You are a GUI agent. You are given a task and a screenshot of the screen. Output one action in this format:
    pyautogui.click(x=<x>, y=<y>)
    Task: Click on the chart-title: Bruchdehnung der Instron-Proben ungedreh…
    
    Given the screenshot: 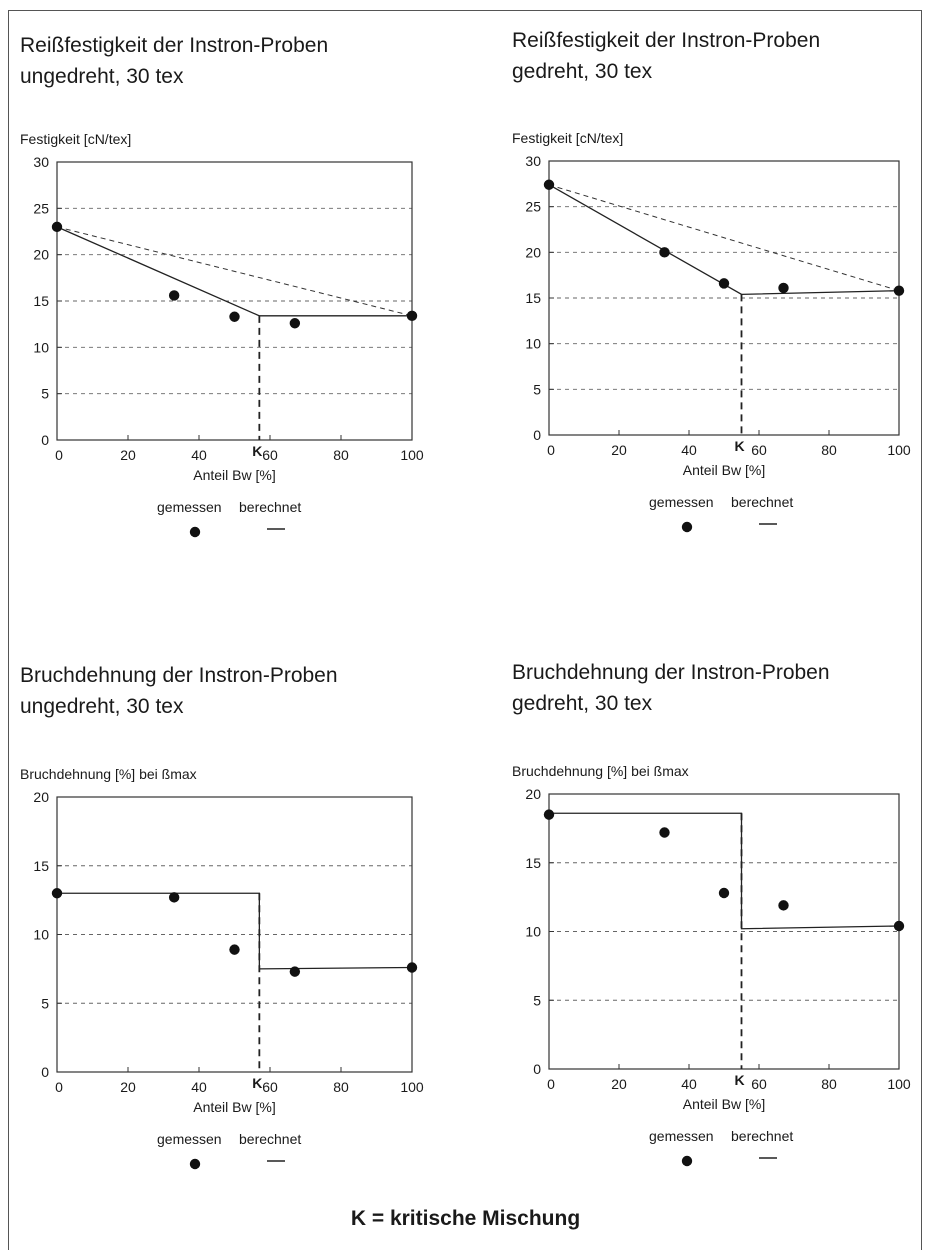 What is the action you would take?
    pyautogui.click(x=179, y=691)
    